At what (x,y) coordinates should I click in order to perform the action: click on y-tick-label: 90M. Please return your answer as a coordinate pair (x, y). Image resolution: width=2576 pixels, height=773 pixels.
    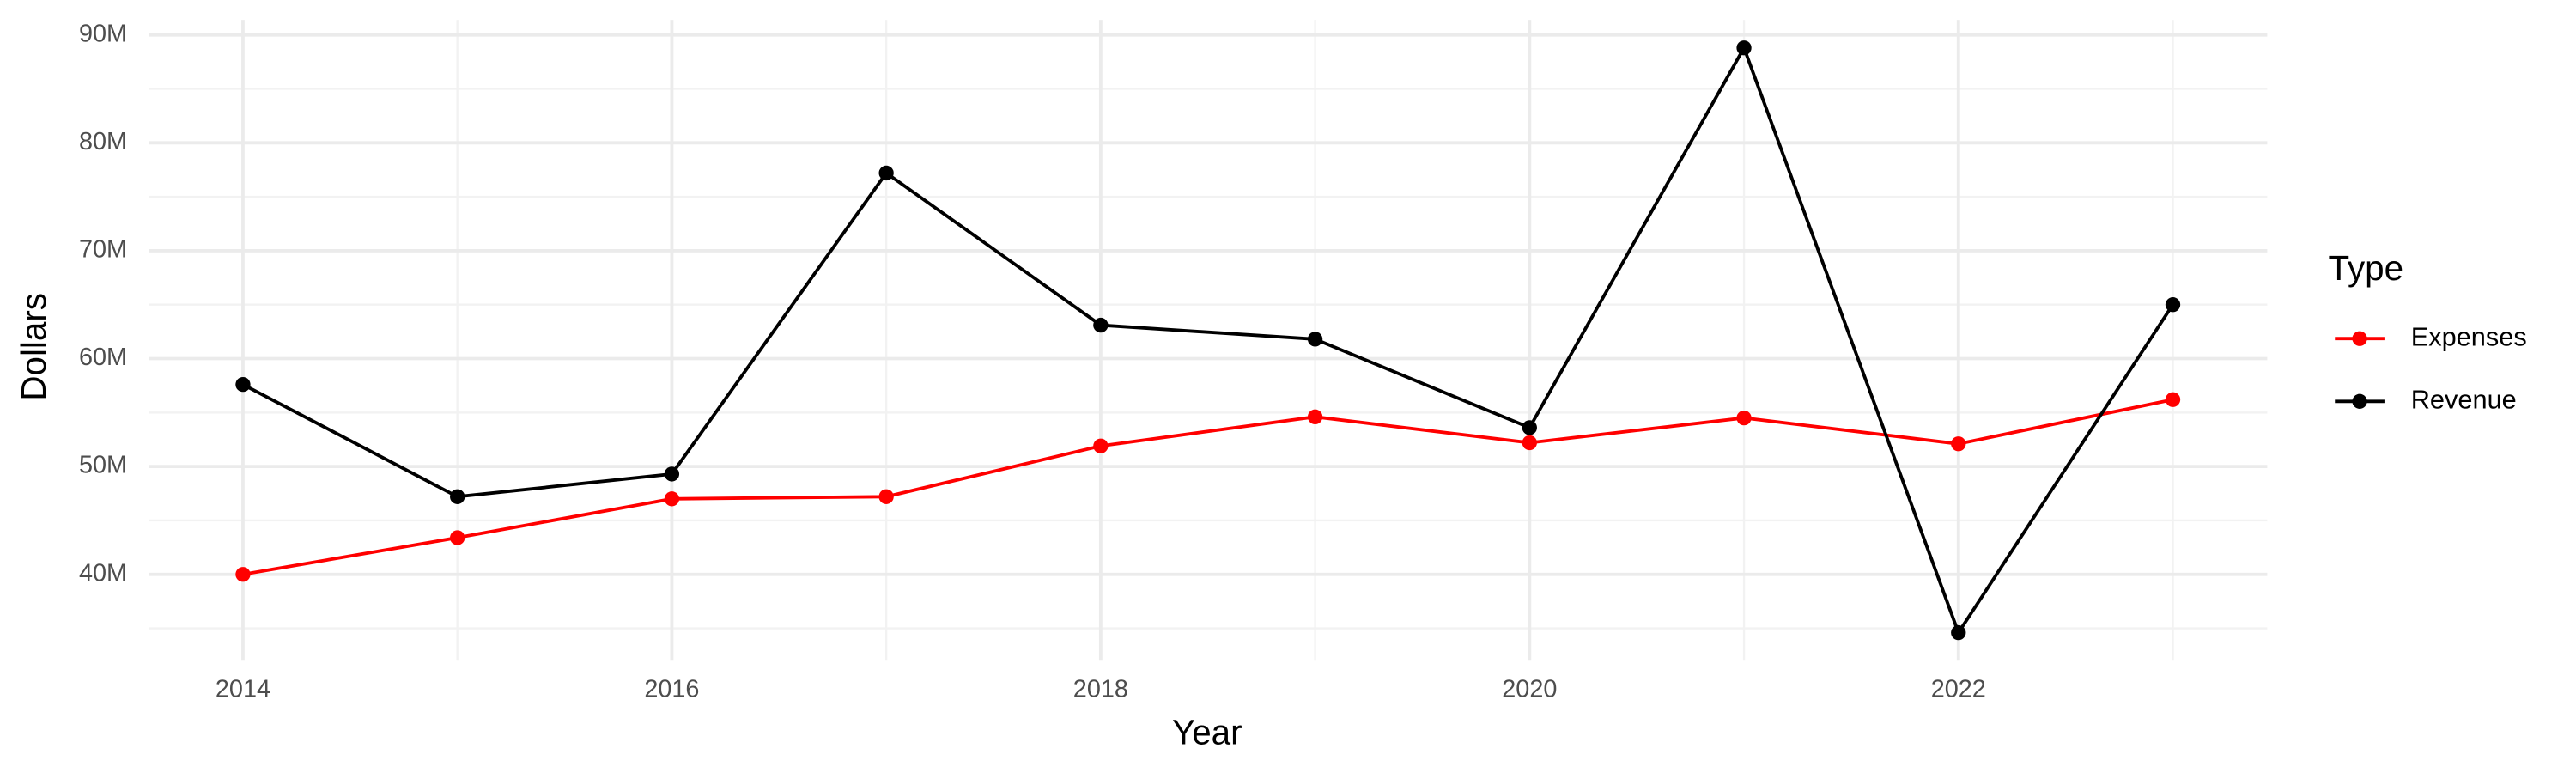
    Looking at the image, I should click on (103, 33).